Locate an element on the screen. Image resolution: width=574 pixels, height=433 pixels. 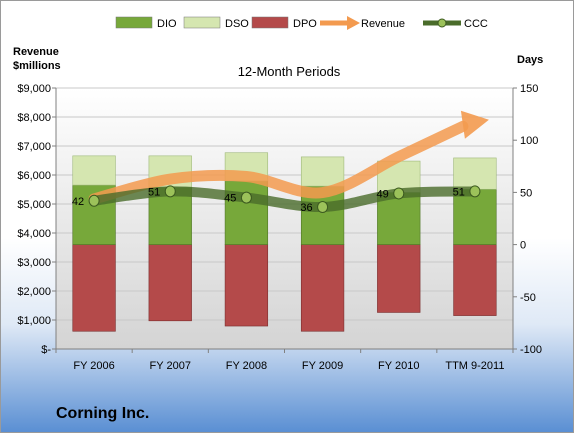
revenue-arrowhead is located at coordinates (474, 124).